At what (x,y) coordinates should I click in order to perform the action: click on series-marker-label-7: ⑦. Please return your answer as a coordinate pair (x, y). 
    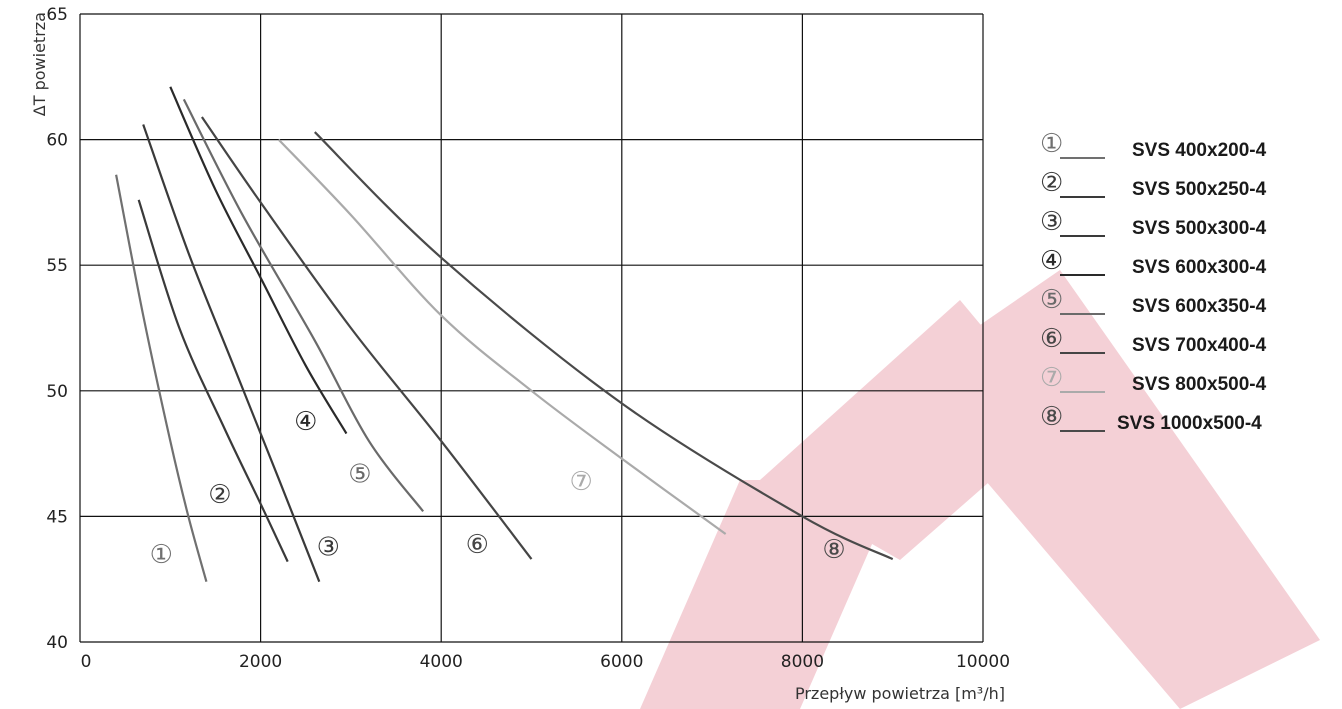
    Looking at the image, I should click on (581, 482).